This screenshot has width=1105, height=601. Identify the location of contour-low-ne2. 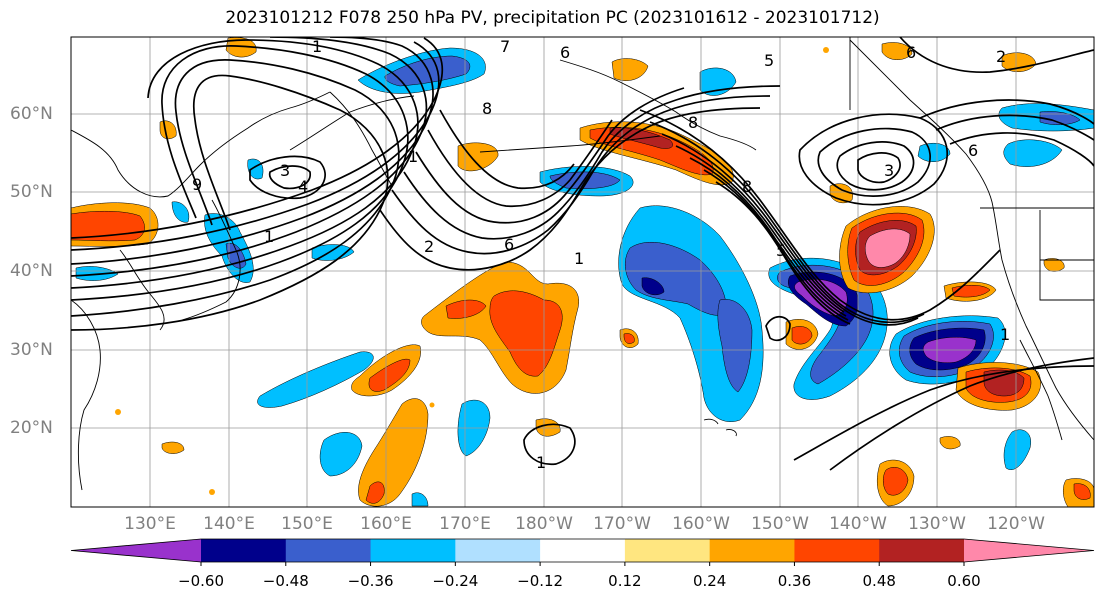
(874, 162).